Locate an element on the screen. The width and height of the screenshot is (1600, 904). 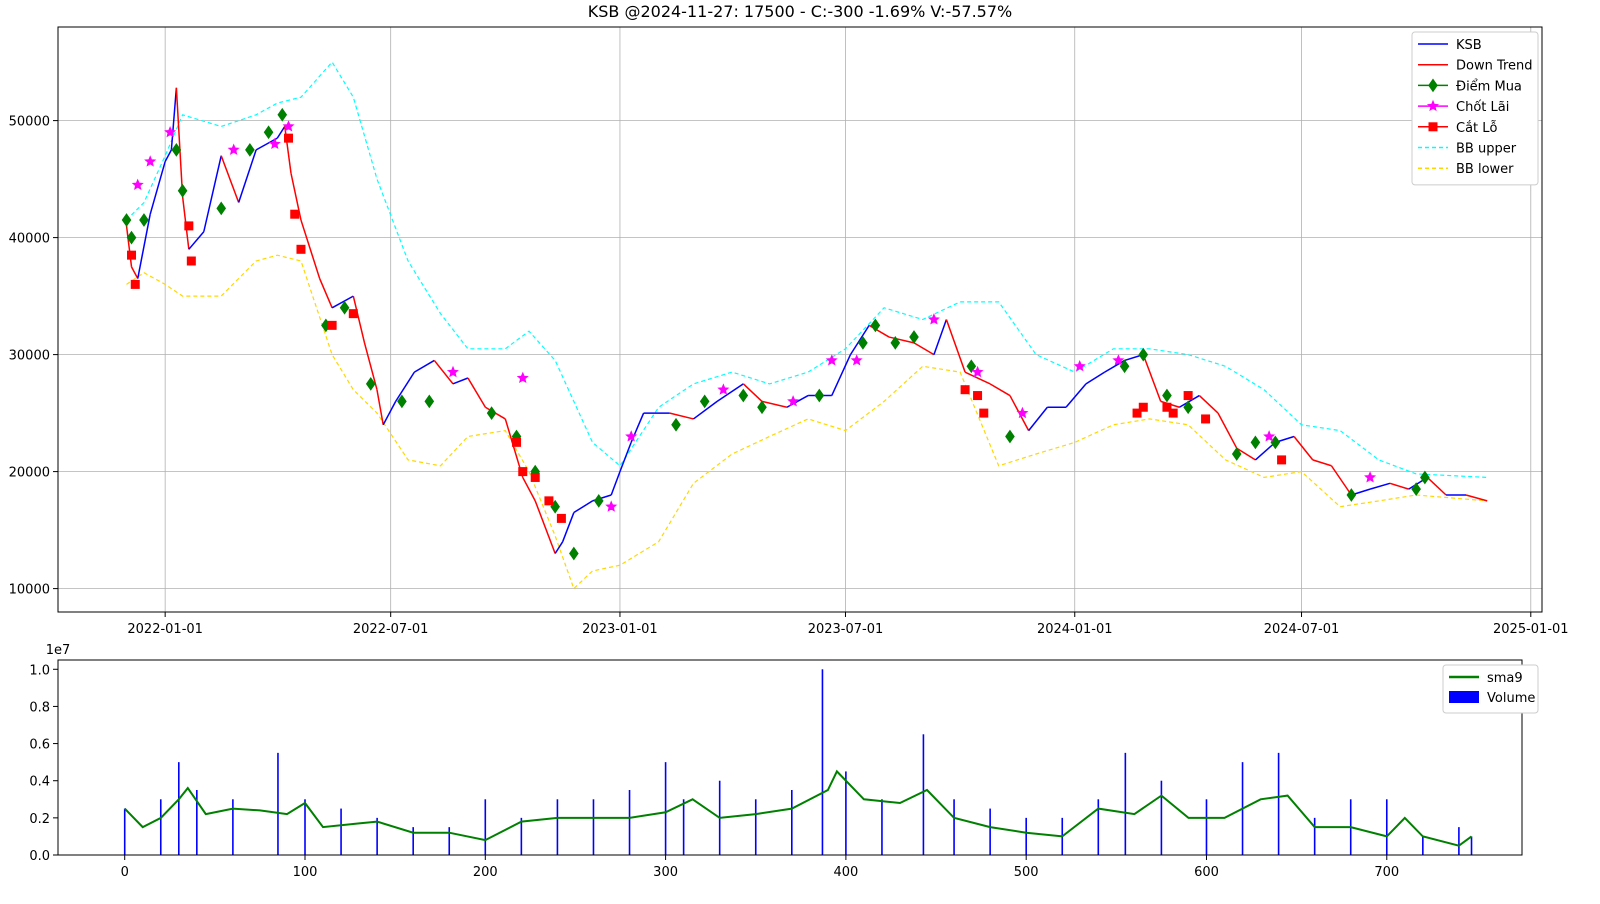
price-legend-label: Cắt Lỗ is located at coordinates (1477, 128).